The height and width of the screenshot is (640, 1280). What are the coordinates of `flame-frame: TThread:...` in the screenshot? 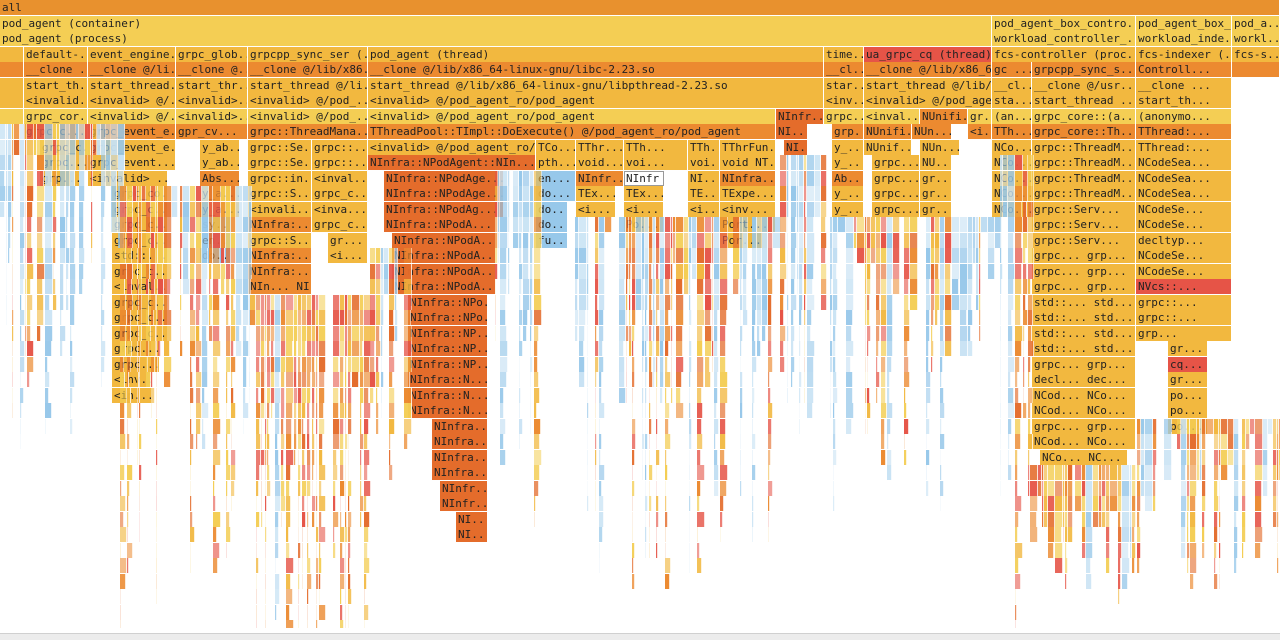 It's located at (1184, 147).